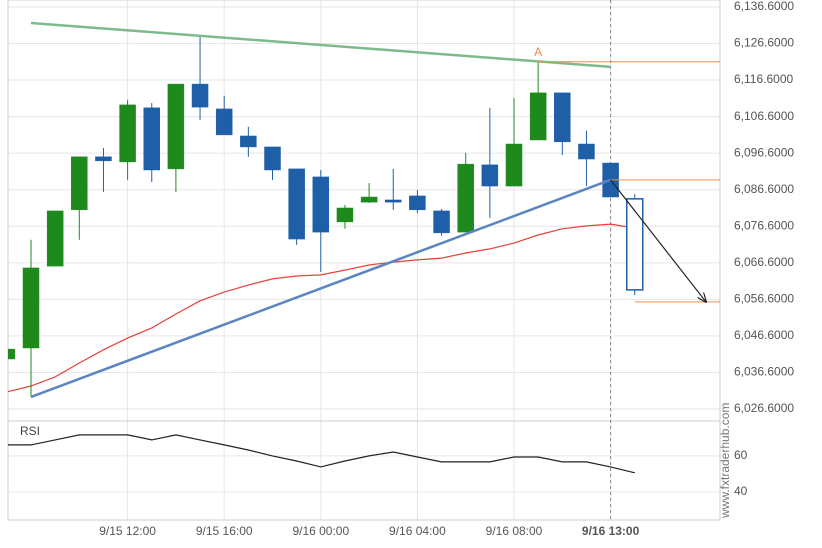  I want to click on y-tick-label: 6,086.6000, so click(764, 189).